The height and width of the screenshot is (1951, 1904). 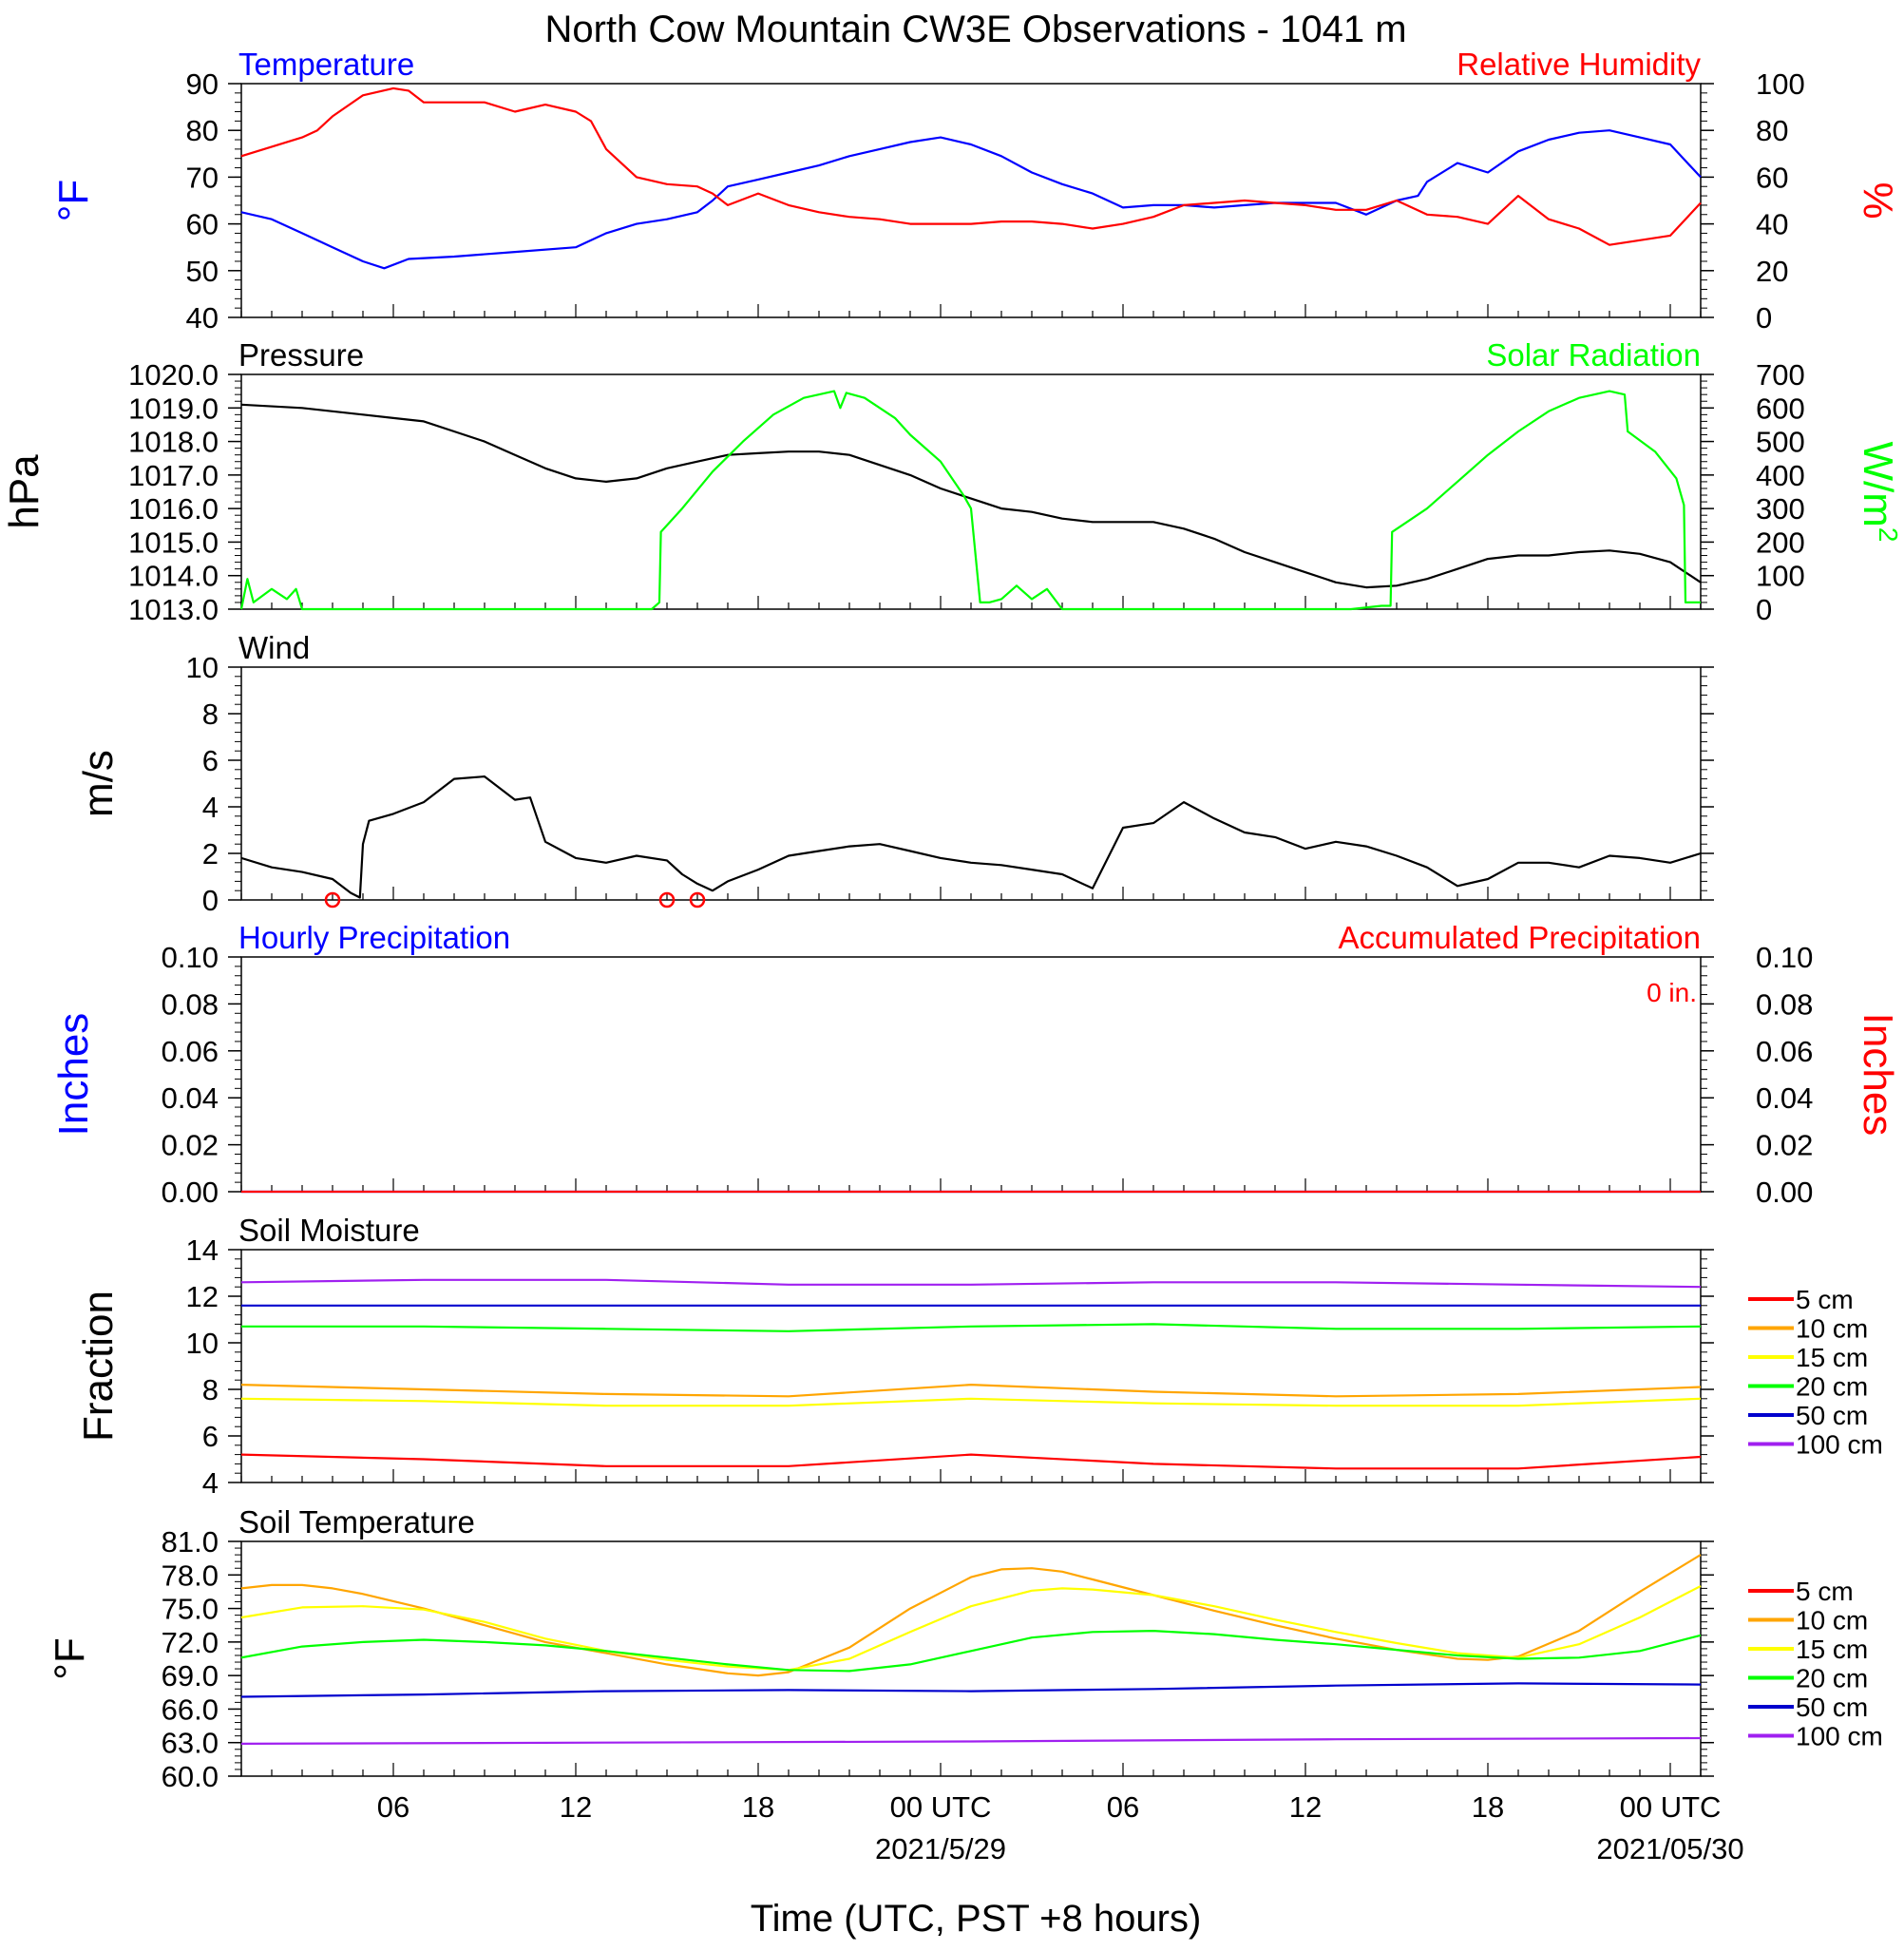 What do you see at coordinates (202, 130) in the screenshot?
I see `y-tick-label: 80` at bounding box center [202, 130].